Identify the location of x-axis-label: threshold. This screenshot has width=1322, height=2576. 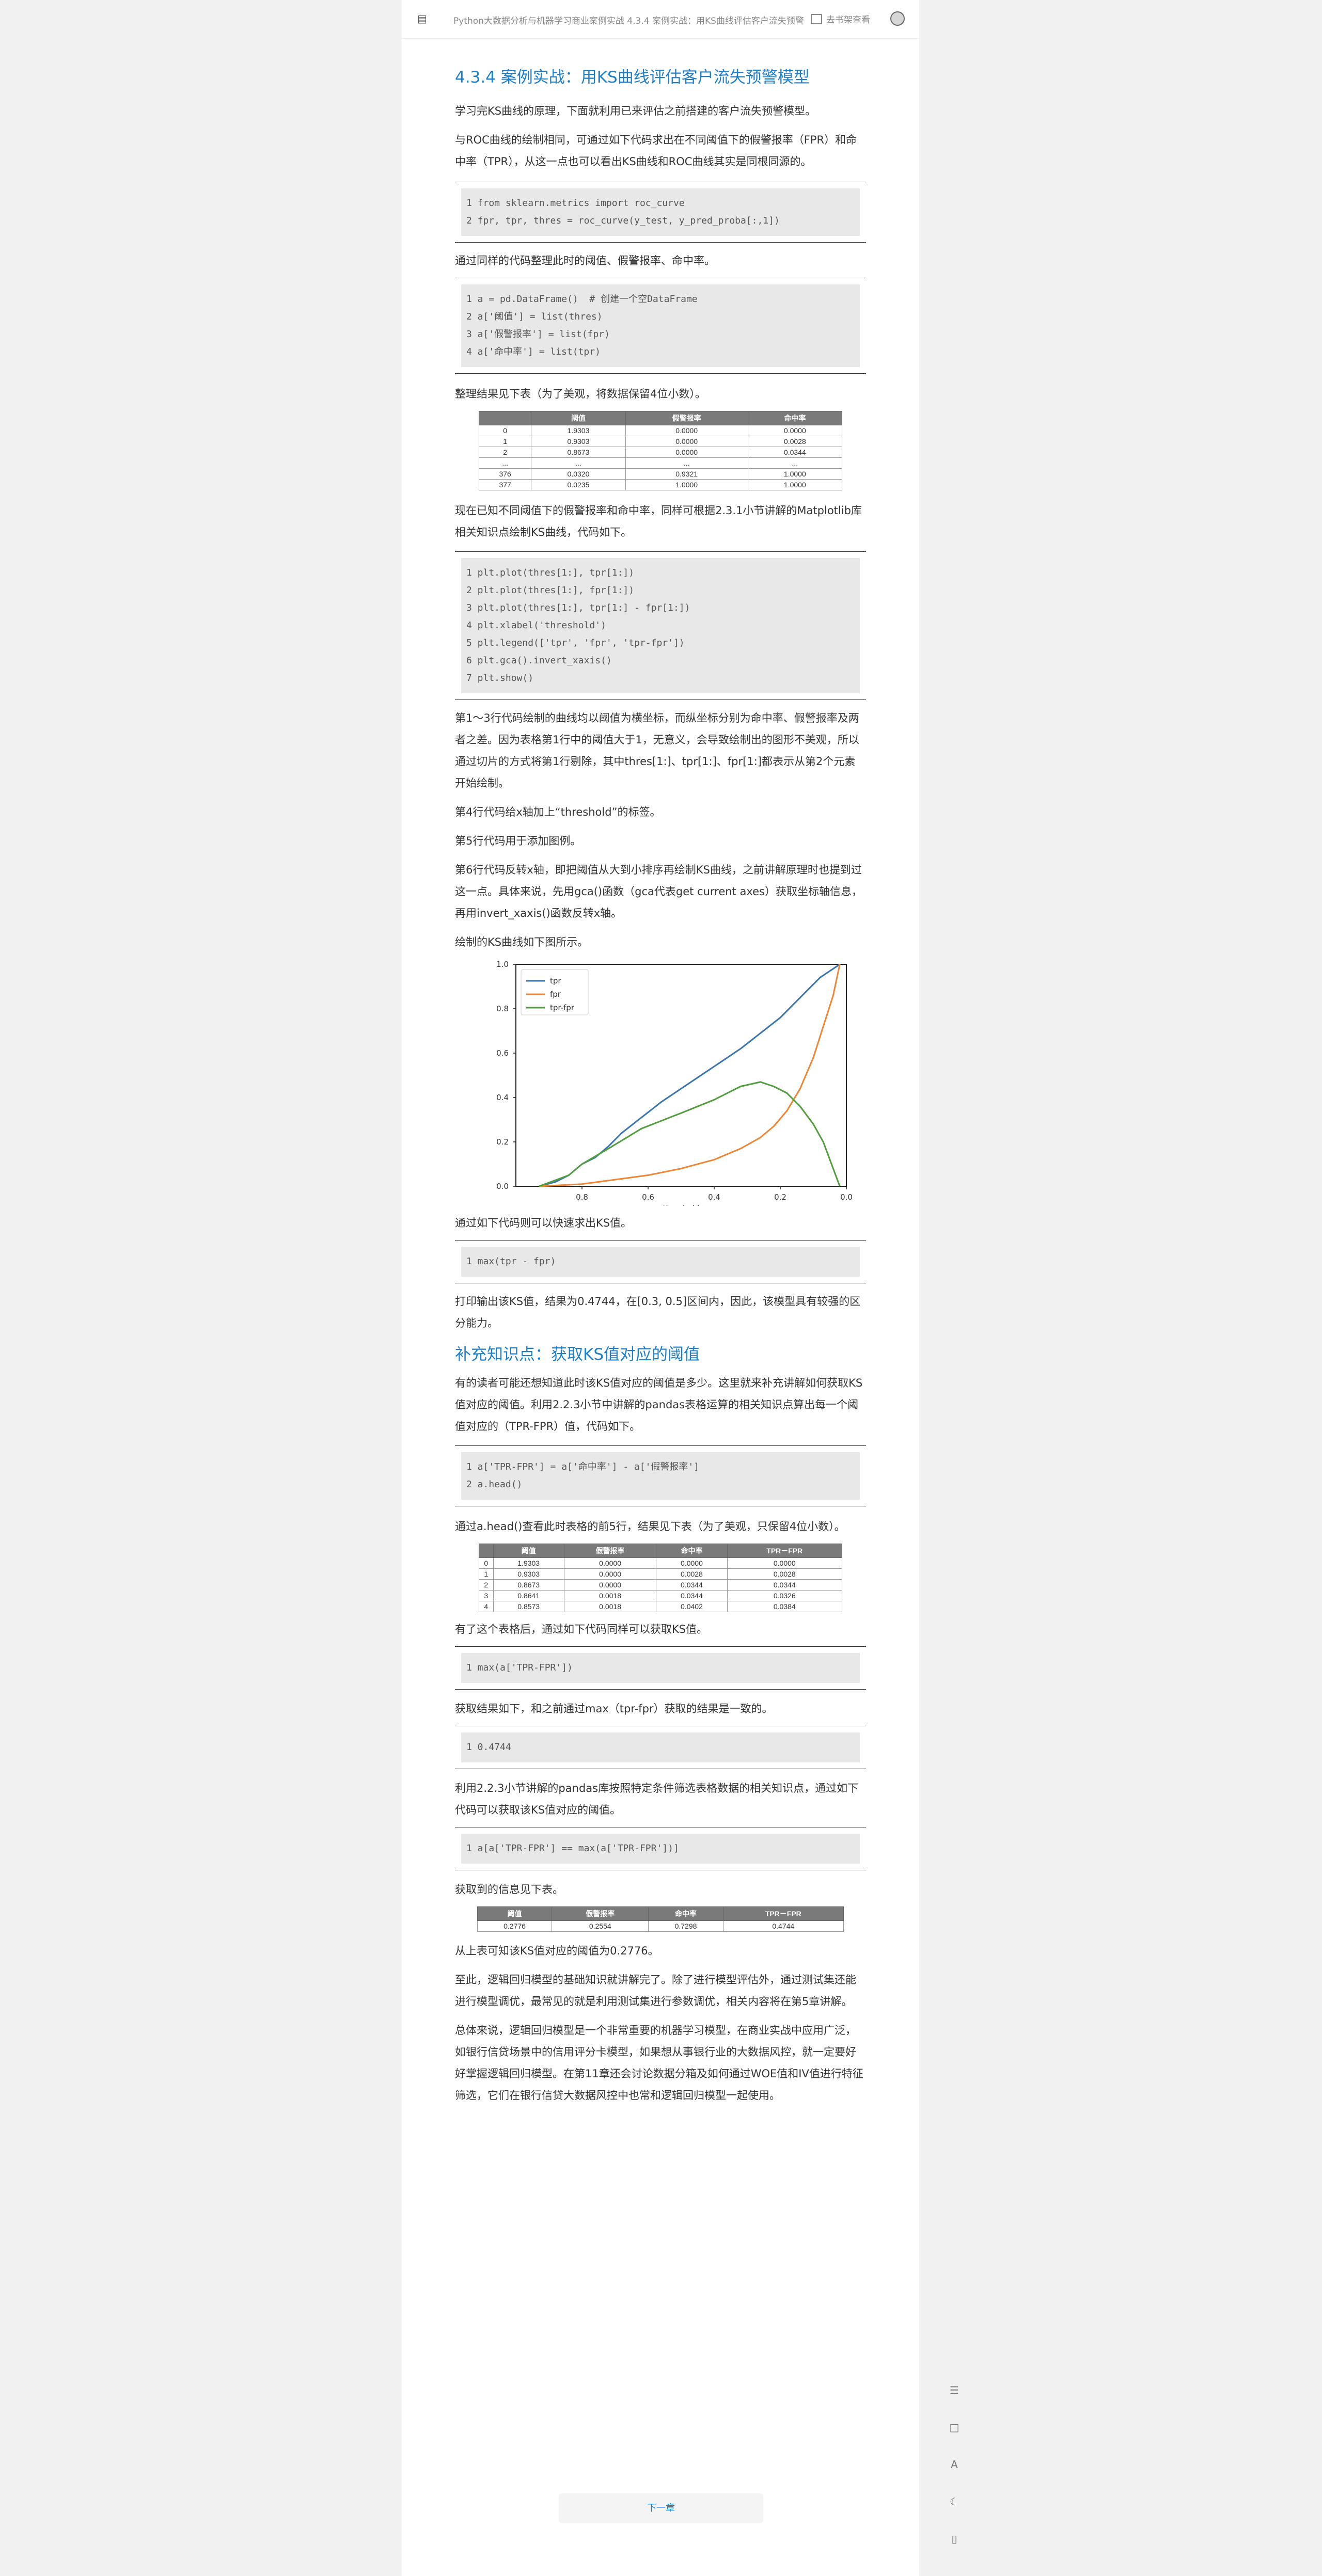
(681, 1205).